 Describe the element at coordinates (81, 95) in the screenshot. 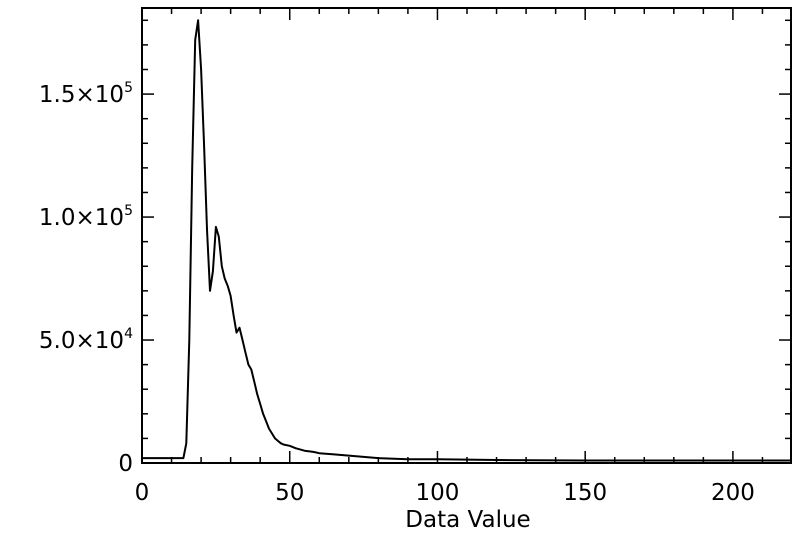

I see `y-tick-mantissa: 1.5×10` at that location.